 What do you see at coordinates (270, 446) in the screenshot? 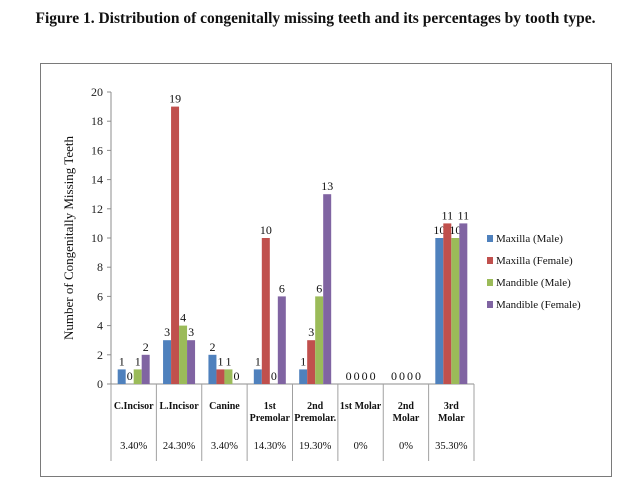
I see `percentage-label: 14.30%` at bounding box center [270, 446].